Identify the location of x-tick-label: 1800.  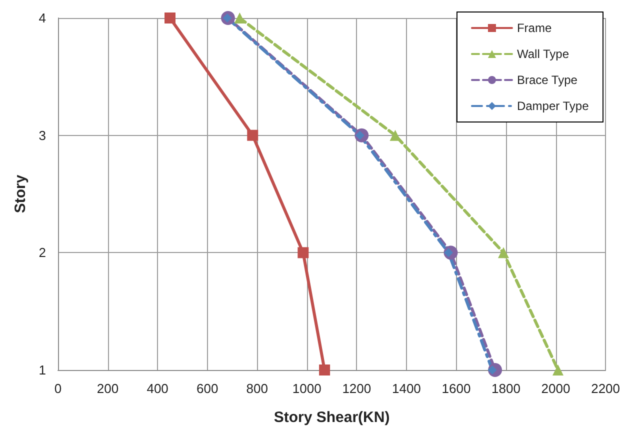
(506, 388).